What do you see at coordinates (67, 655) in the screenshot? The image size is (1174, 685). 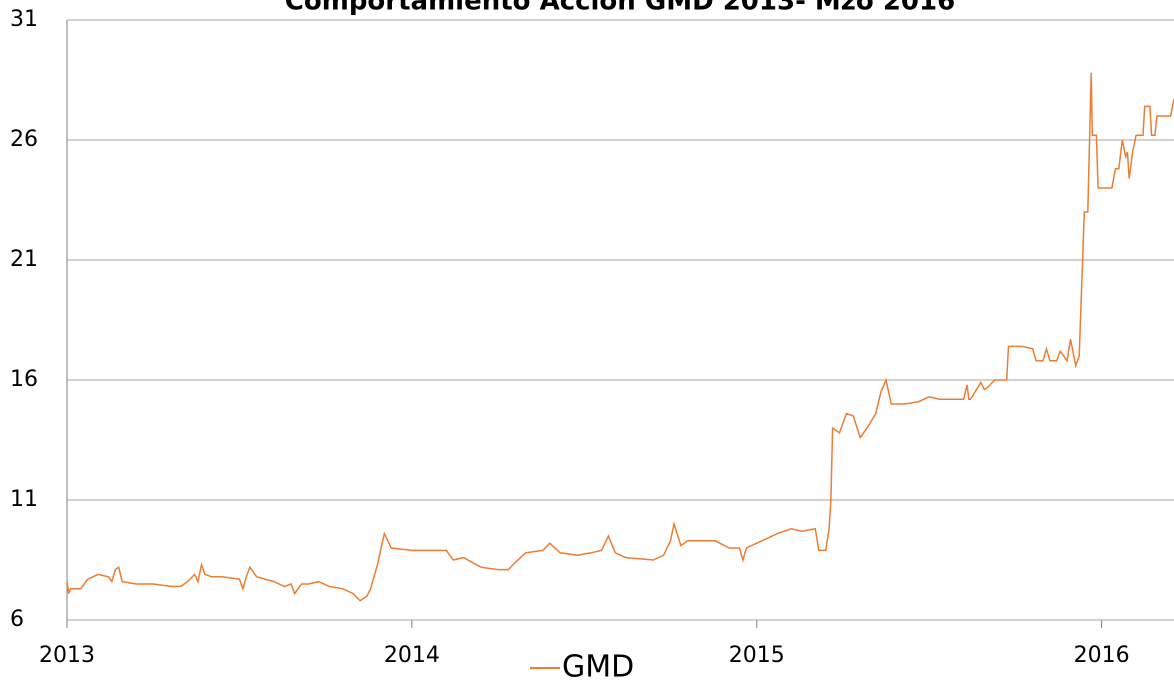 I see `x-tick-label: 2013` at bounding box center [67, 655].